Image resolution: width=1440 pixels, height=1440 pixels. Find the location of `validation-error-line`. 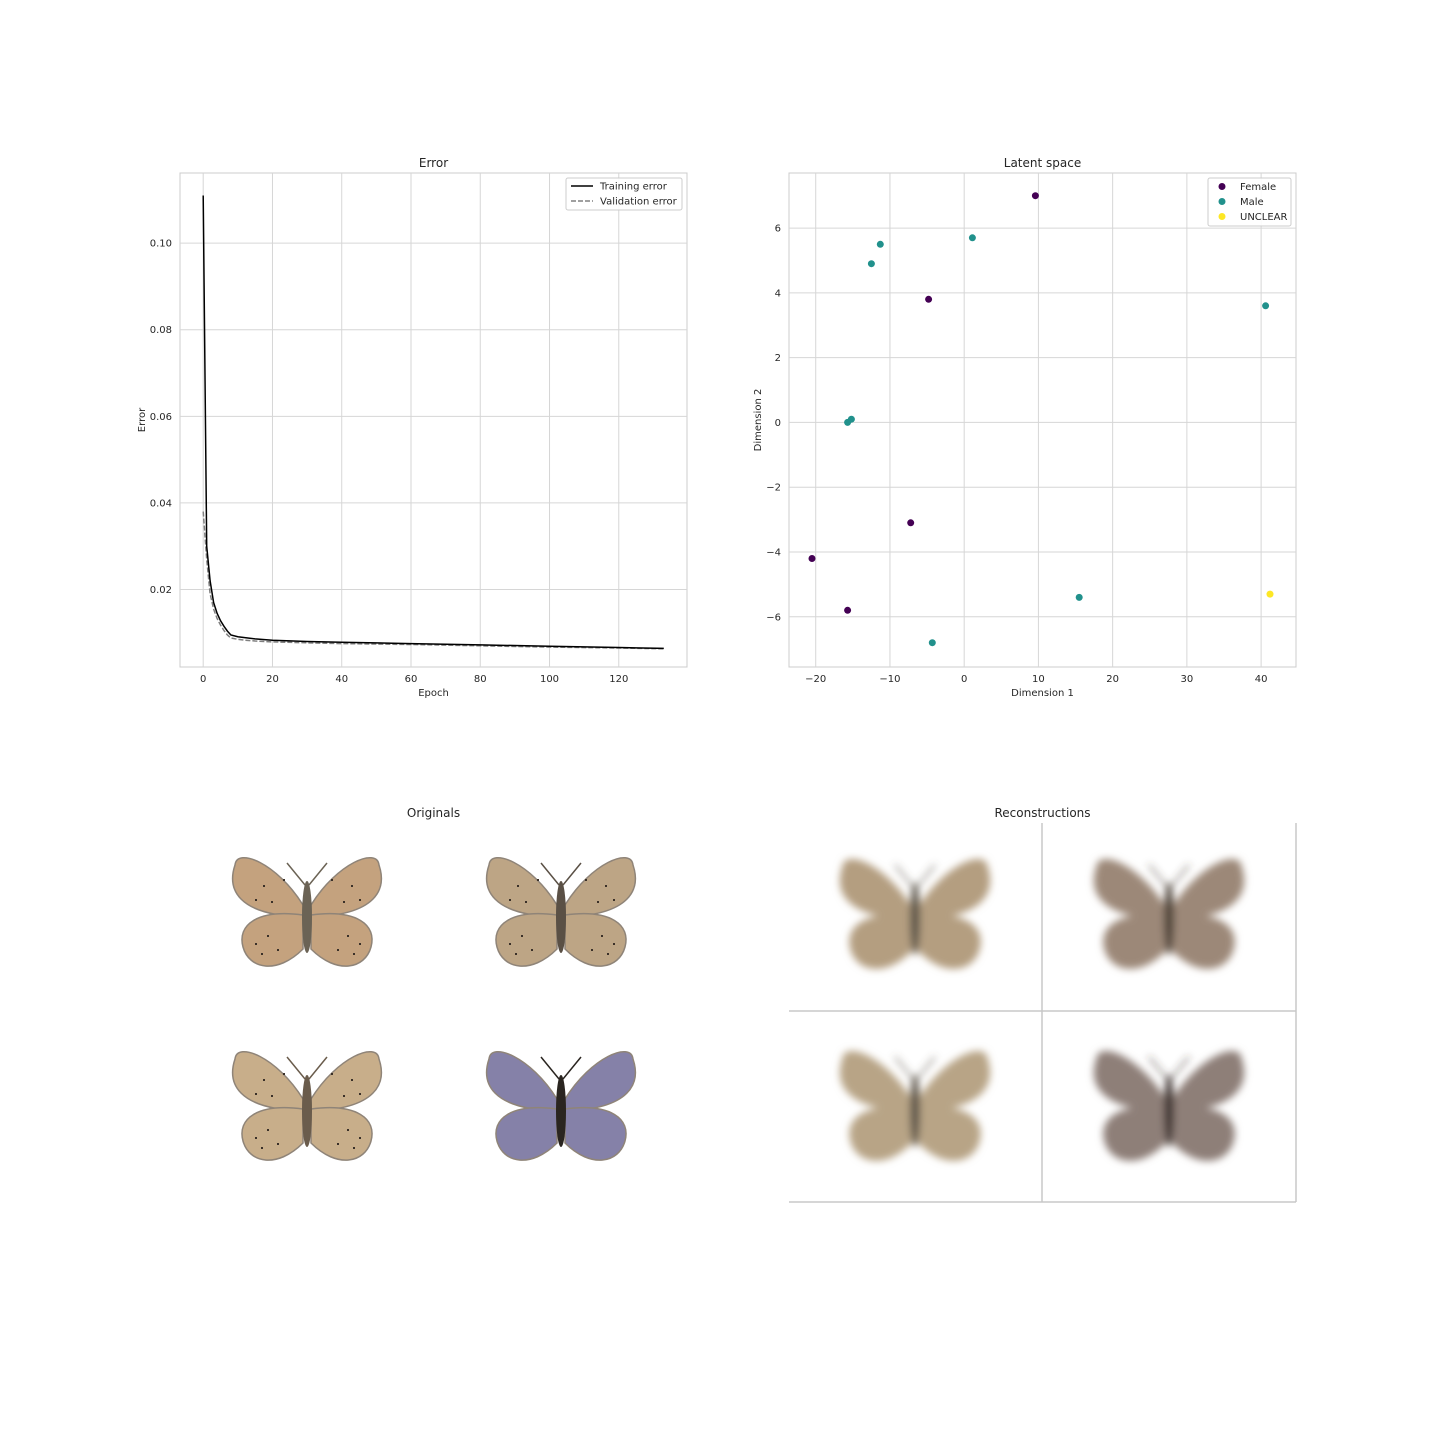

validation-error-line is located at coordinates (433, 580).